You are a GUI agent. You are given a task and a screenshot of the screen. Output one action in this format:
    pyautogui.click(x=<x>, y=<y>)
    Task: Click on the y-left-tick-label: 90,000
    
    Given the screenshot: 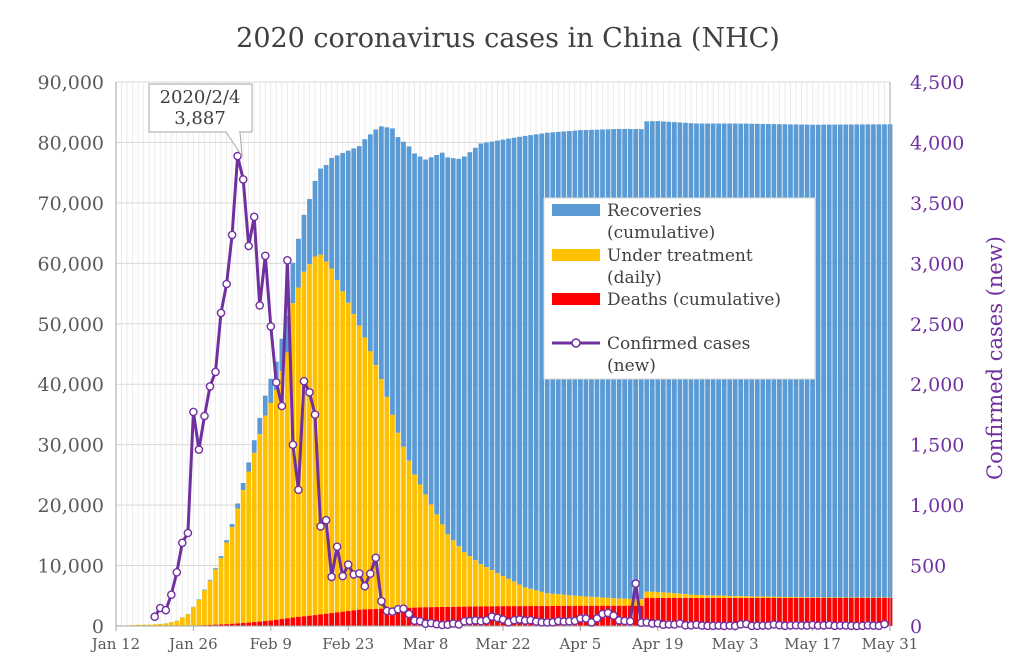 What is the action you would take?
    pyautogui.click(x=71, y=83)
    